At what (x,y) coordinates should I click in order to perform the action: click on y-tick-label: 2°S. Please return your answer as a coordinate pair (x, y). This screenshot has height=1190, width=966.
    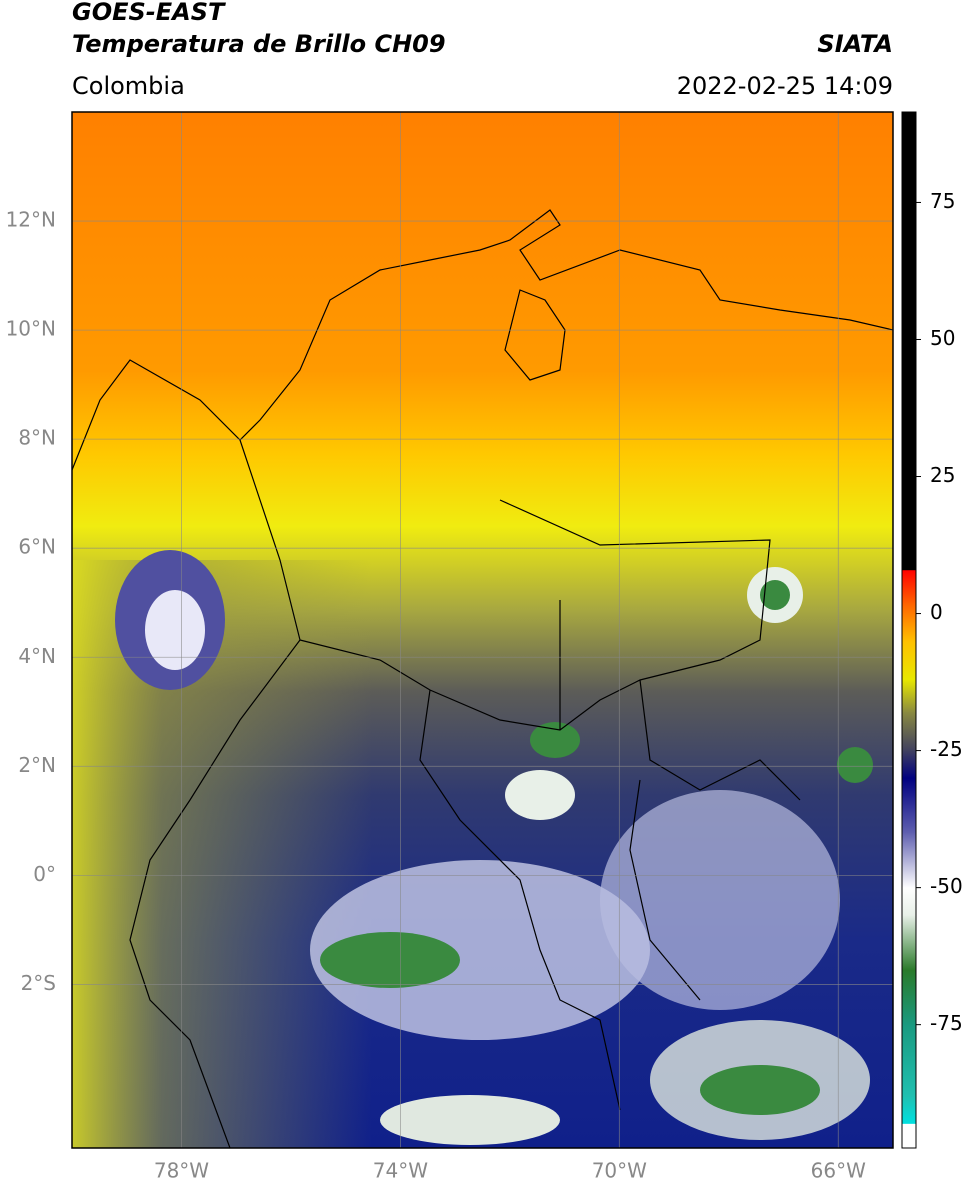
    Looking at the image, I should click on (38, 983).